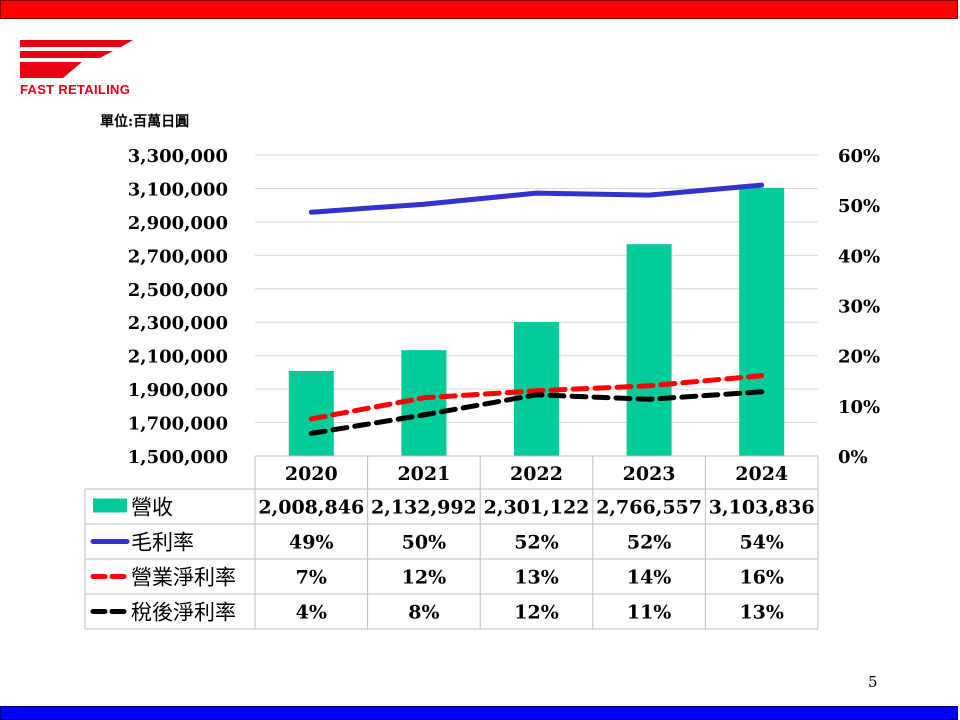 This screenshot has height=720, width=960. I want to click on table-header-2024: 2024, so click(761, 474).